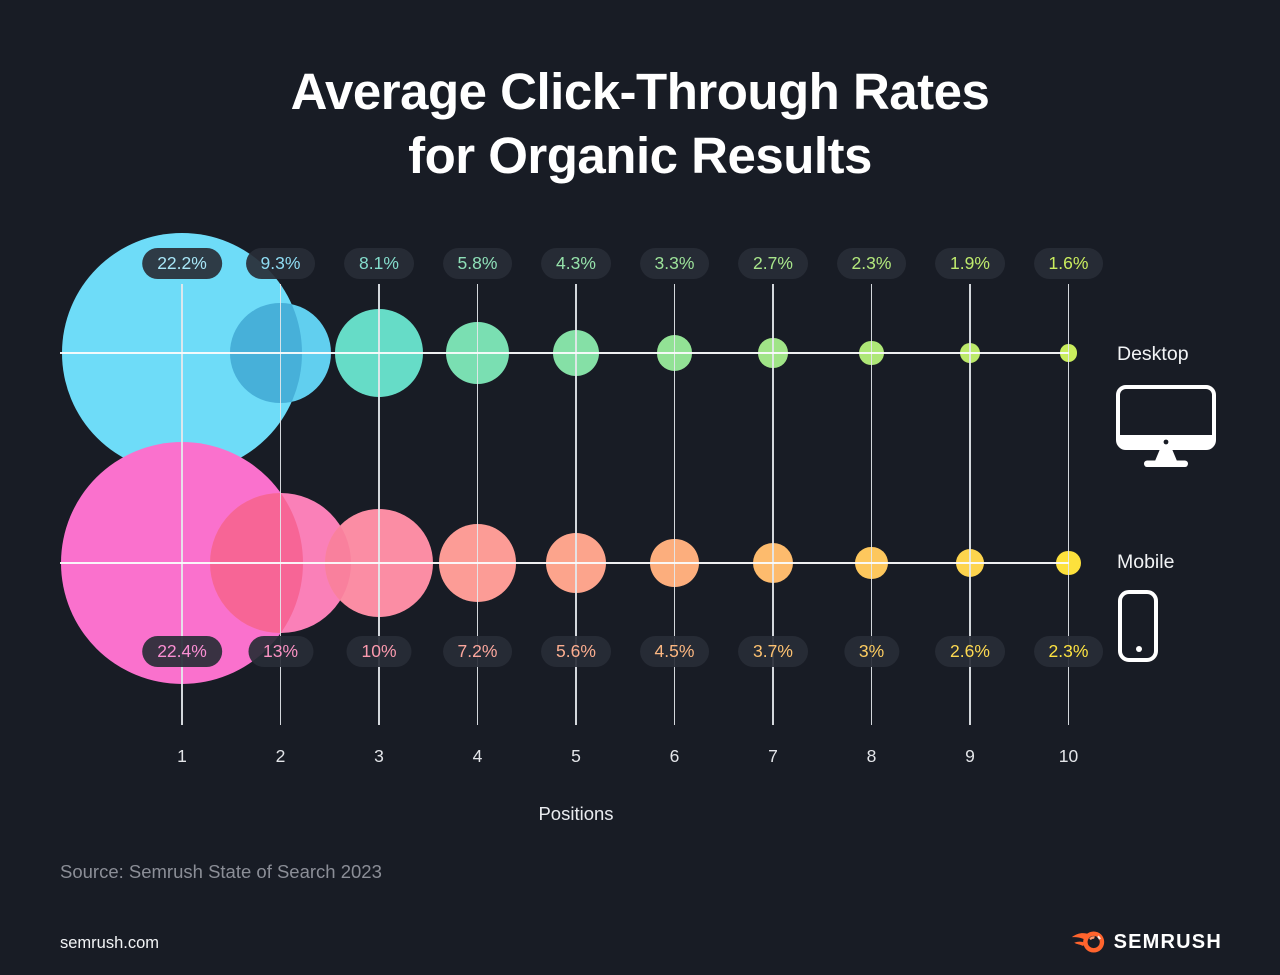 This screenshot has height=975, width=1280. I want to click on mobile-value-label-pos6: 4.5%, so click(674, 651).